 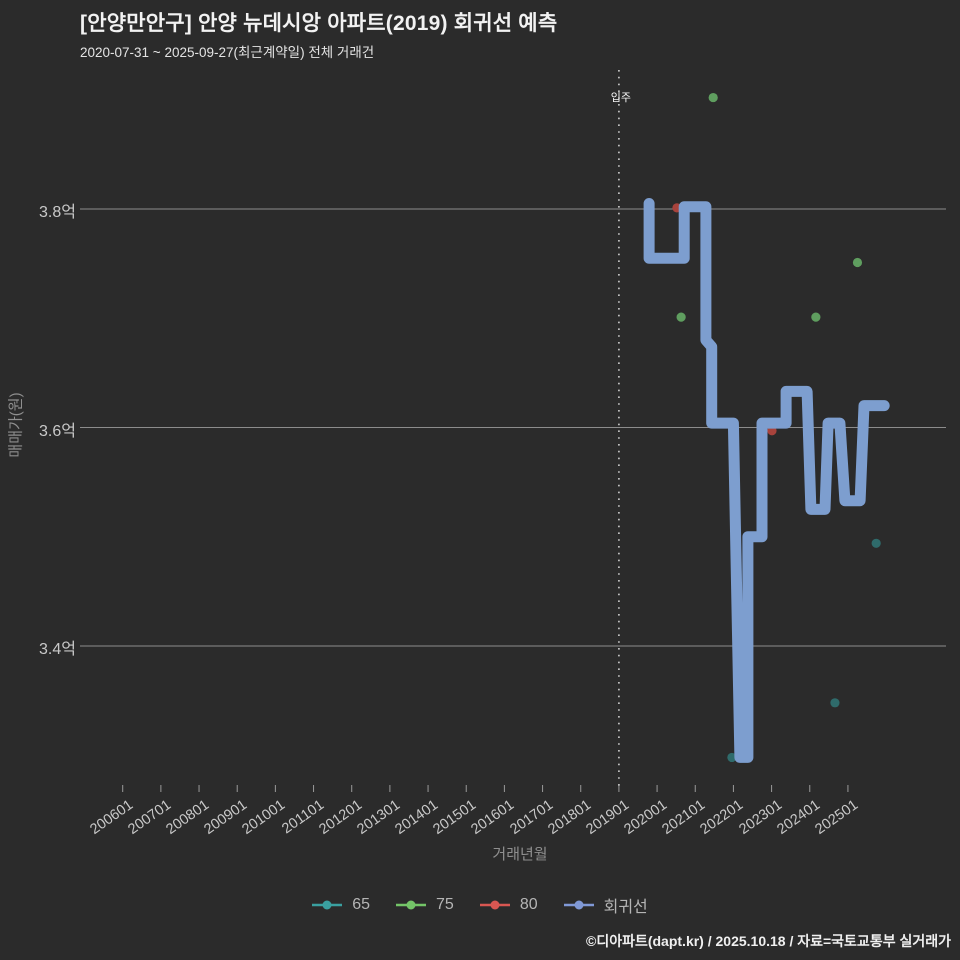 What do you see at coordinates (57, 212) in the screenshot?
I see `y-tick-label: 3.8억` at bounding box center [57, 212].